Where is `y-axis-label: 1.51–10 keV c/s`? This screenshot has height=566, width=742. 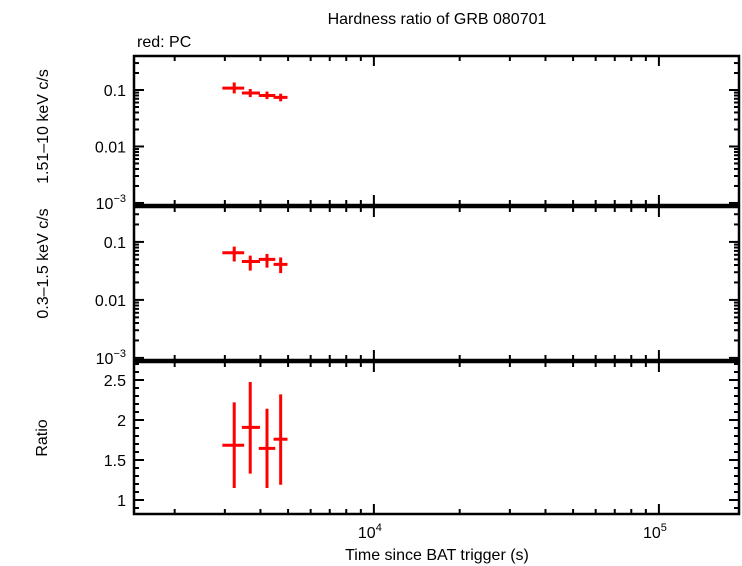
y-axis-label: 1.51–10 keV c/s is located at coordinates (43, 126).